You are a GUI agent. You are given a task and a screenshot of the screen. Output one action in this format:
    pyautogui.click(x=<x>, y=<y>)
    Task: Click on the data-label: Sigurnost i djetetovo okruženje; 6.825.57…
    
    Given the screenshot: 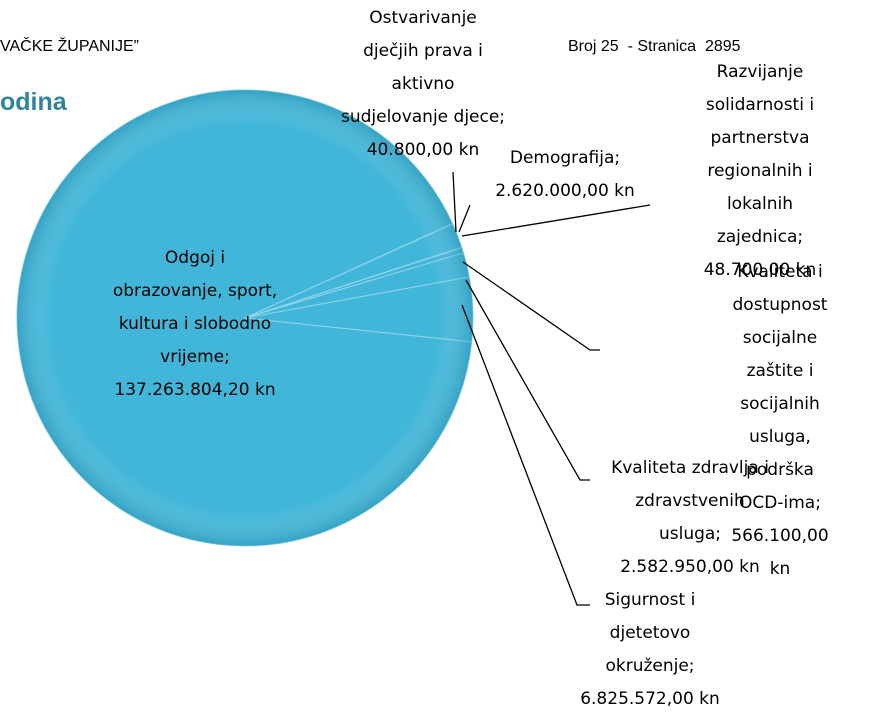 What is the action you would take?
    pyautogui.click(x=650, y=650)
    